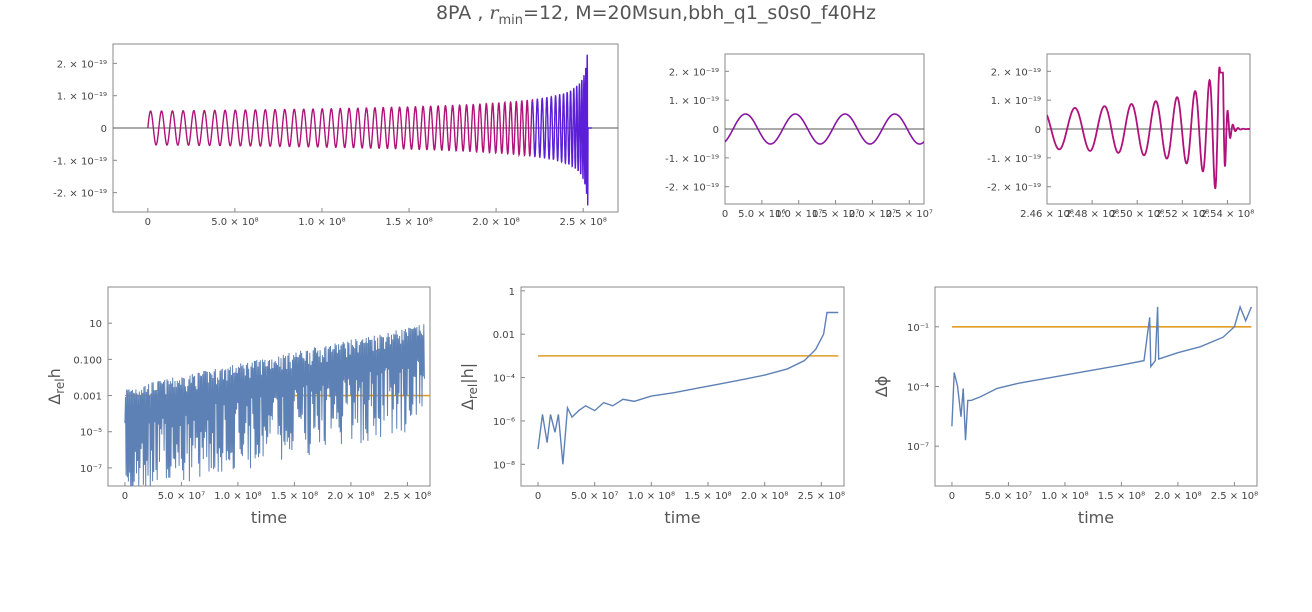  Describe the element at coordinates (835, 214) in the screenshot. I see `x-tick-label: 1.5 × 10⁷` at that location.